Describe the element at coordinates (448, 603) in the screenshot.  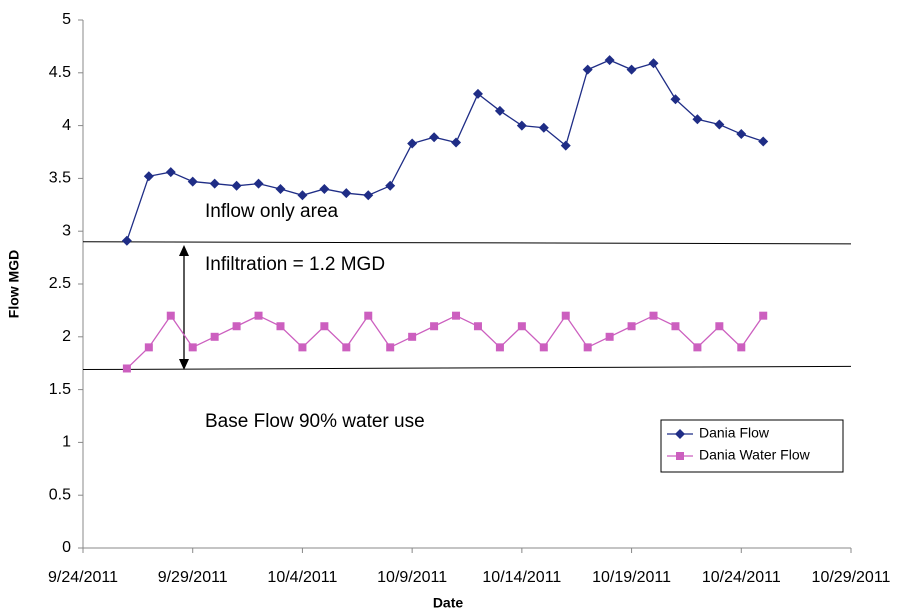
I see `x-axis-title: Date` at that location.